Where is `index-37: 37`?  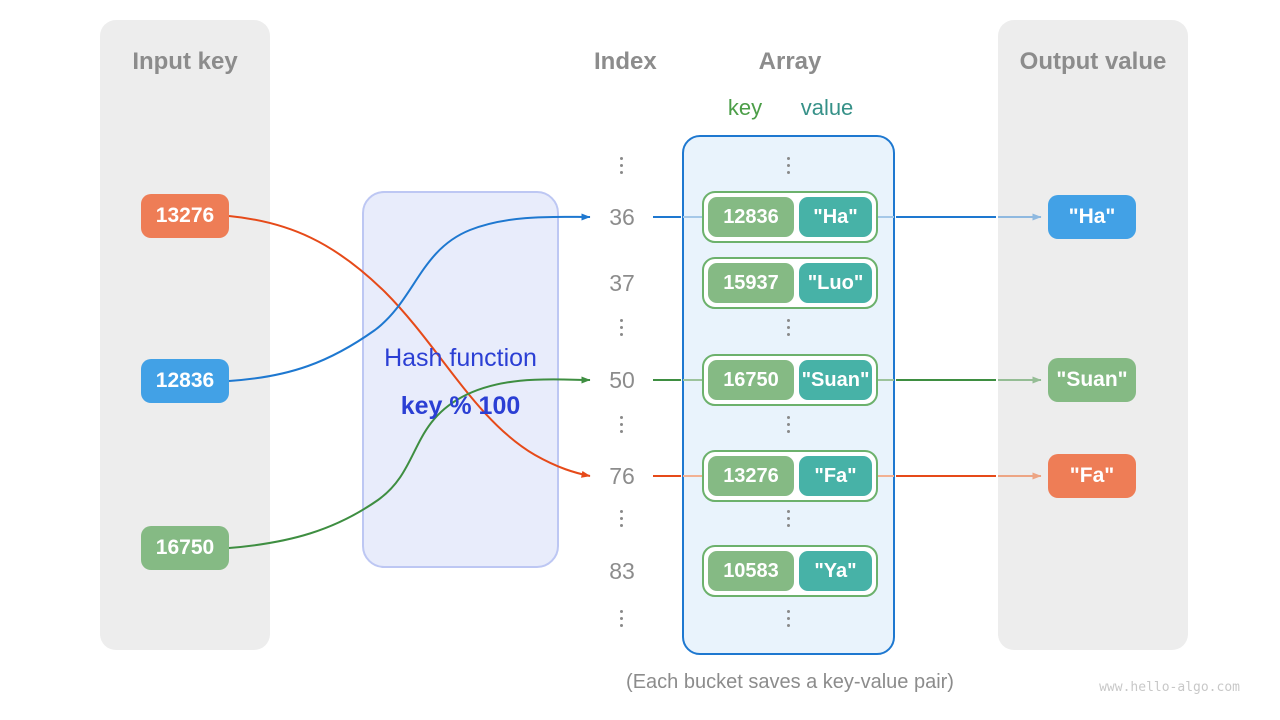
index-37: 37 is located at coordinates (622, 283).